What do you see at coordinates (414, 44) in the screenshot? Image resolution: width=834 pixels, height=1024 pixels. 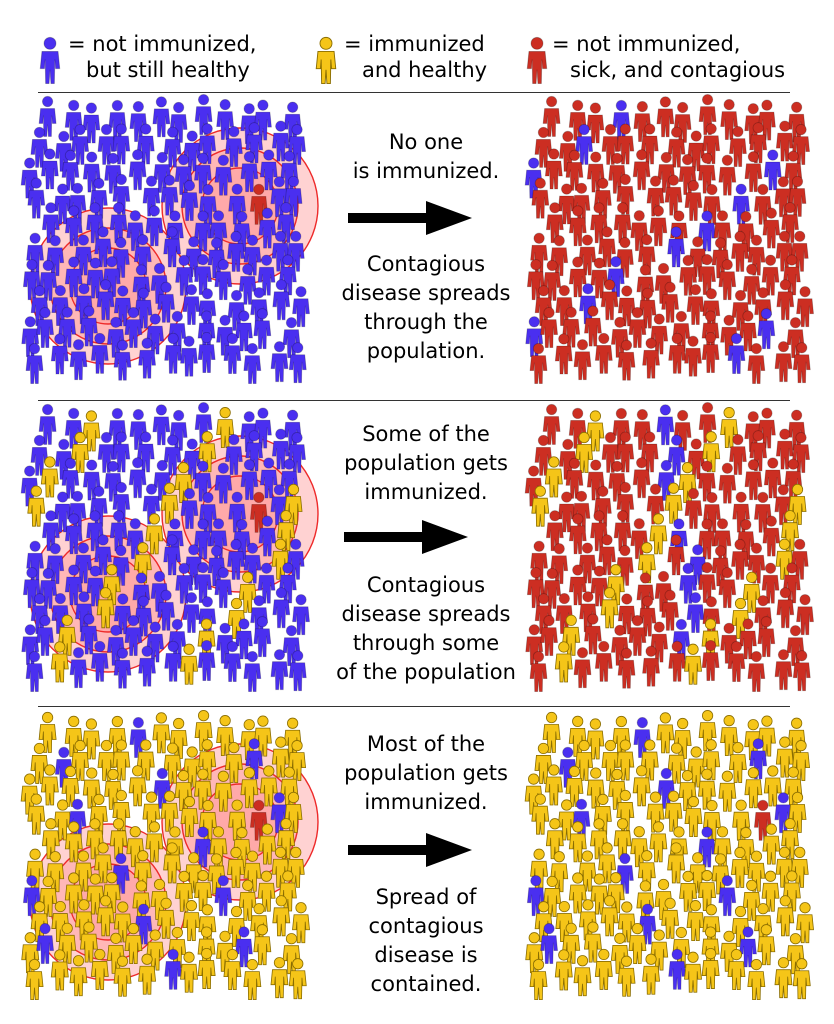 I see `legend-yellow-line1: = immunized` at bounding box center [414, 44].